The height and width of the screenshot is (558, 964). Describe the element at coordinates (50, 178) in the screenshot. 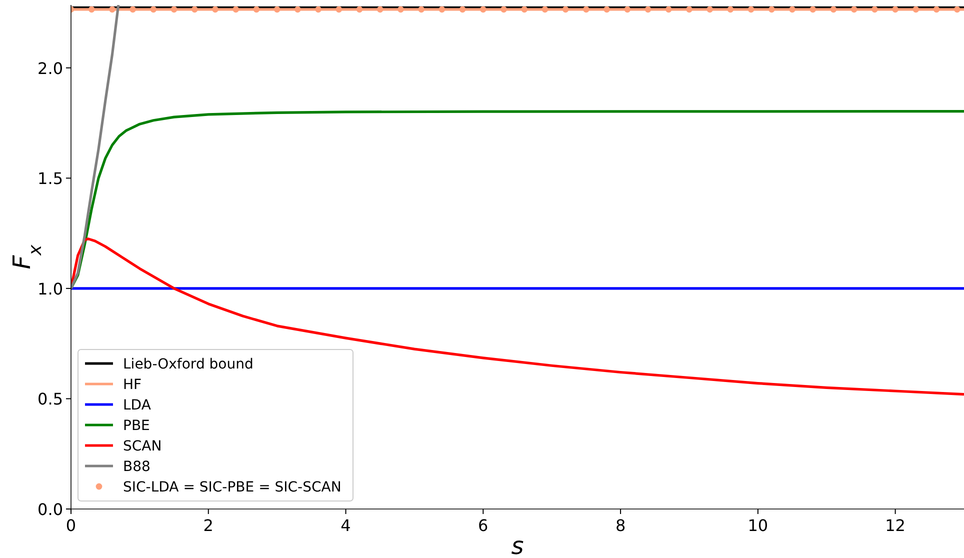

I see `y-tick-label: 1.5` at that location.